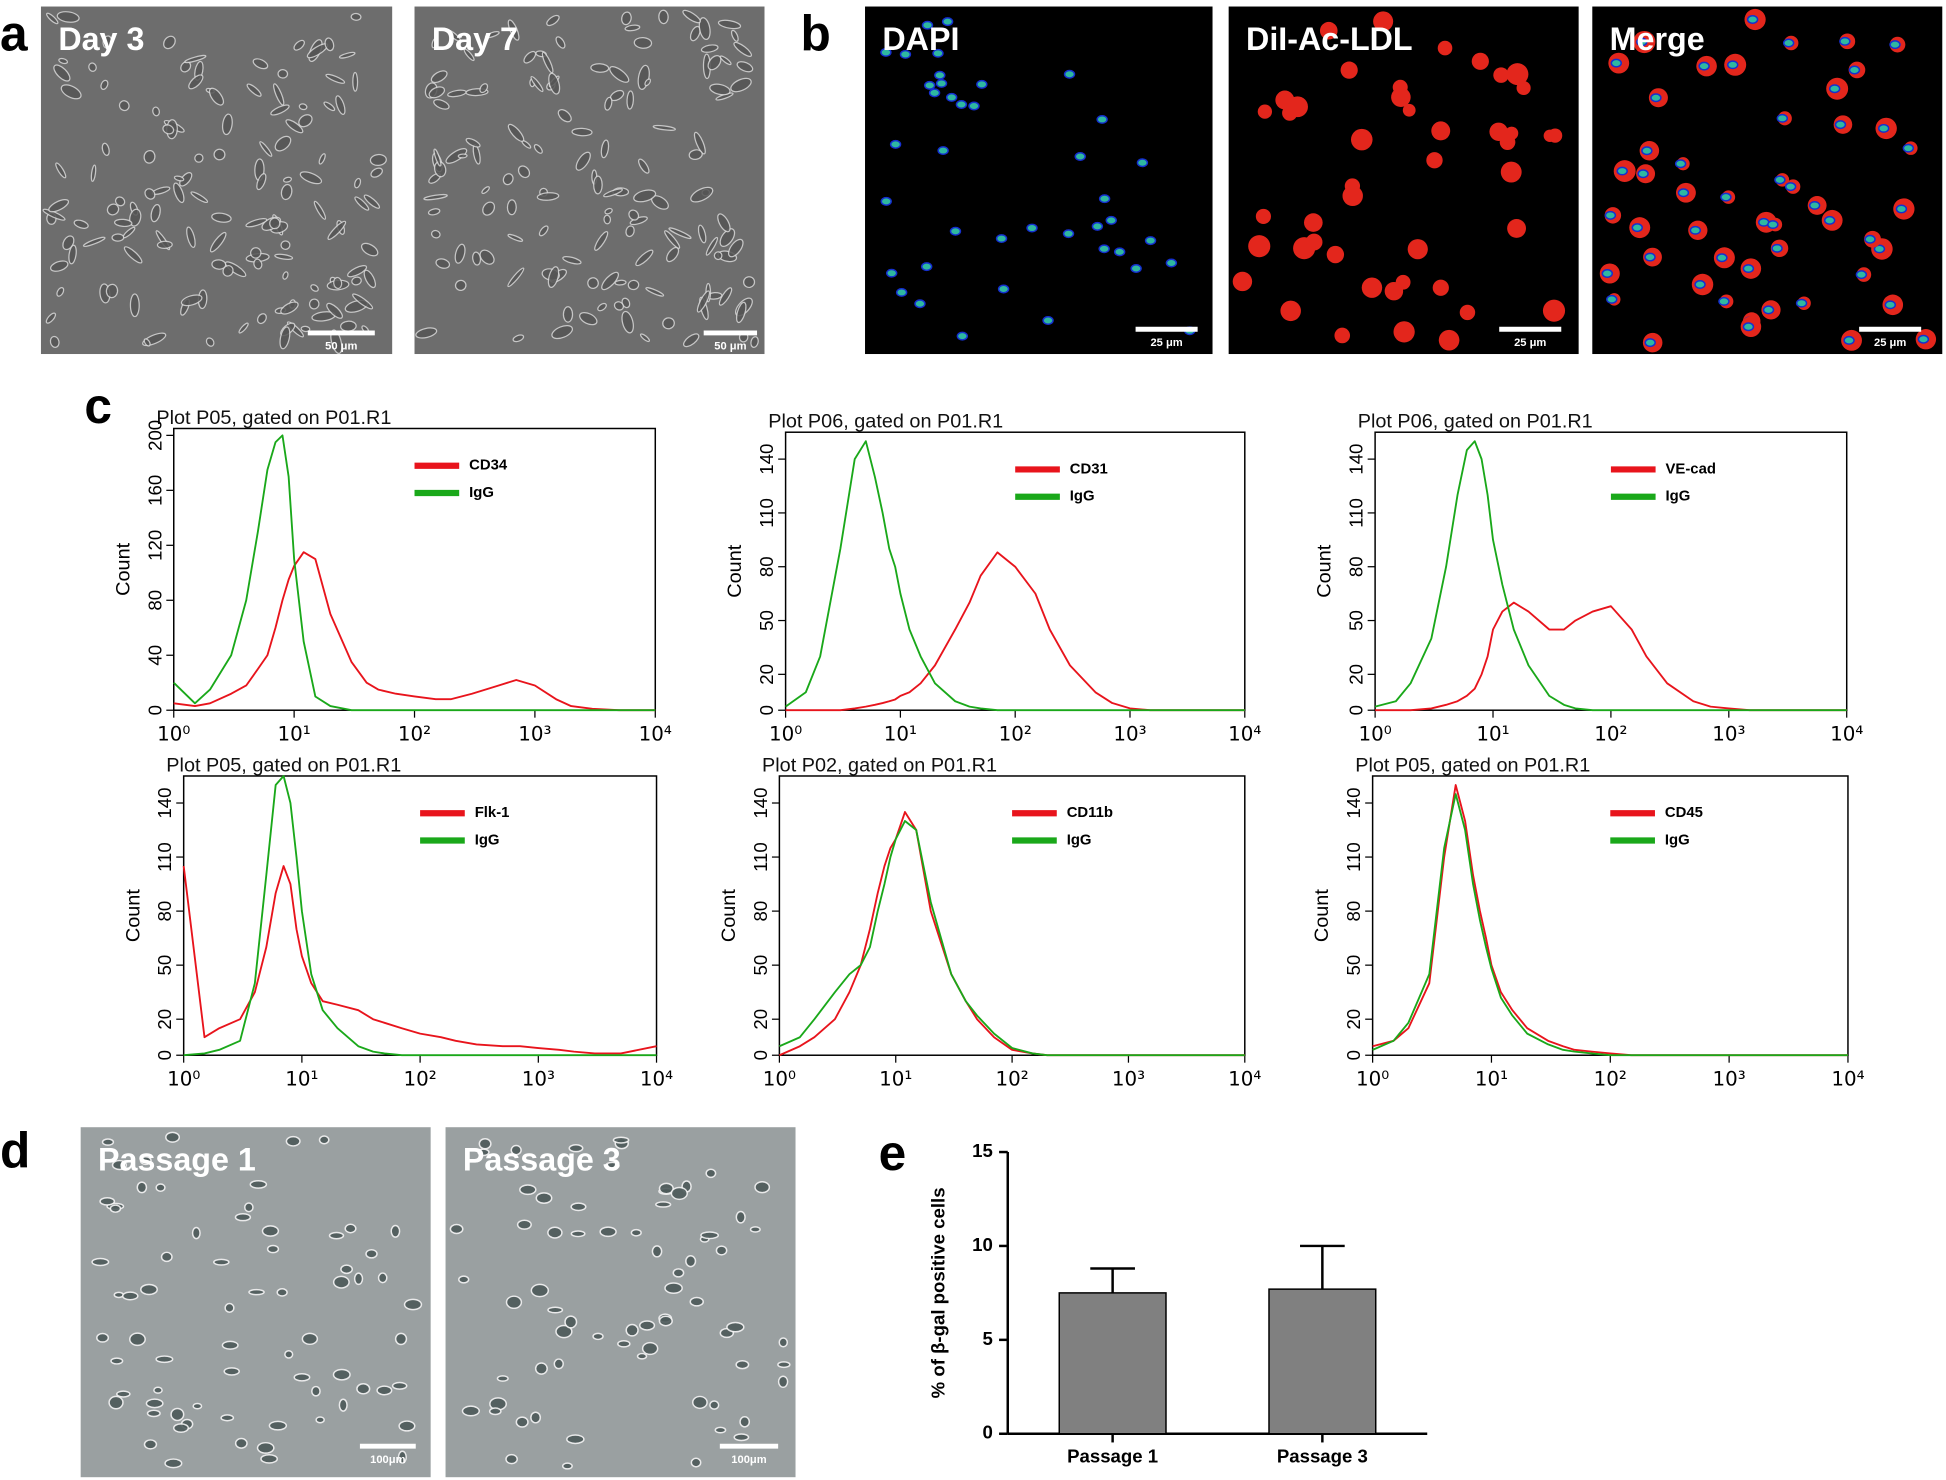 The width and height of the screenshot is (1946, 1480). What do you see at coordinates (893, 1153) in the screenshot?
I see `panel-letter: e` at bounding box center [893, 1153].